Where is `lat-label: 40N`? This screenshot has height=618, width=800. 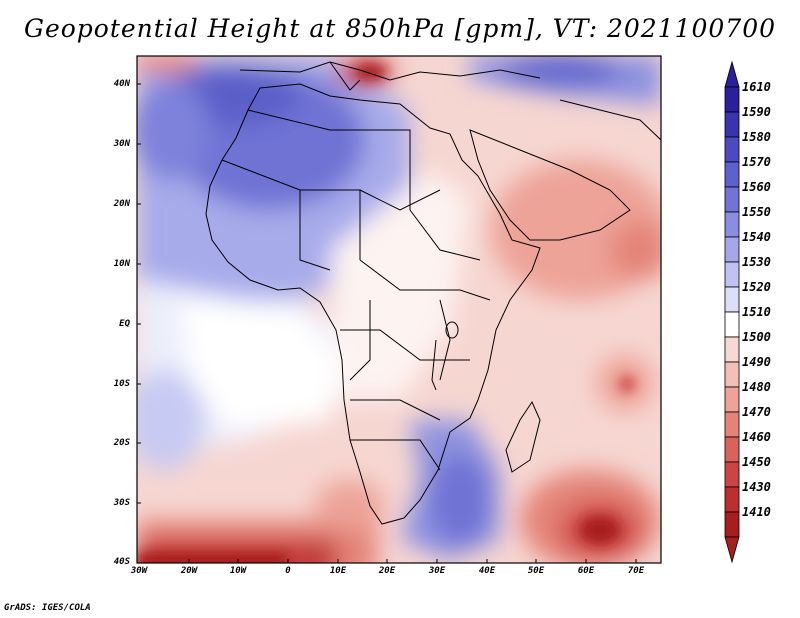 lat-label: 40N is located at coordinates (121, 84).